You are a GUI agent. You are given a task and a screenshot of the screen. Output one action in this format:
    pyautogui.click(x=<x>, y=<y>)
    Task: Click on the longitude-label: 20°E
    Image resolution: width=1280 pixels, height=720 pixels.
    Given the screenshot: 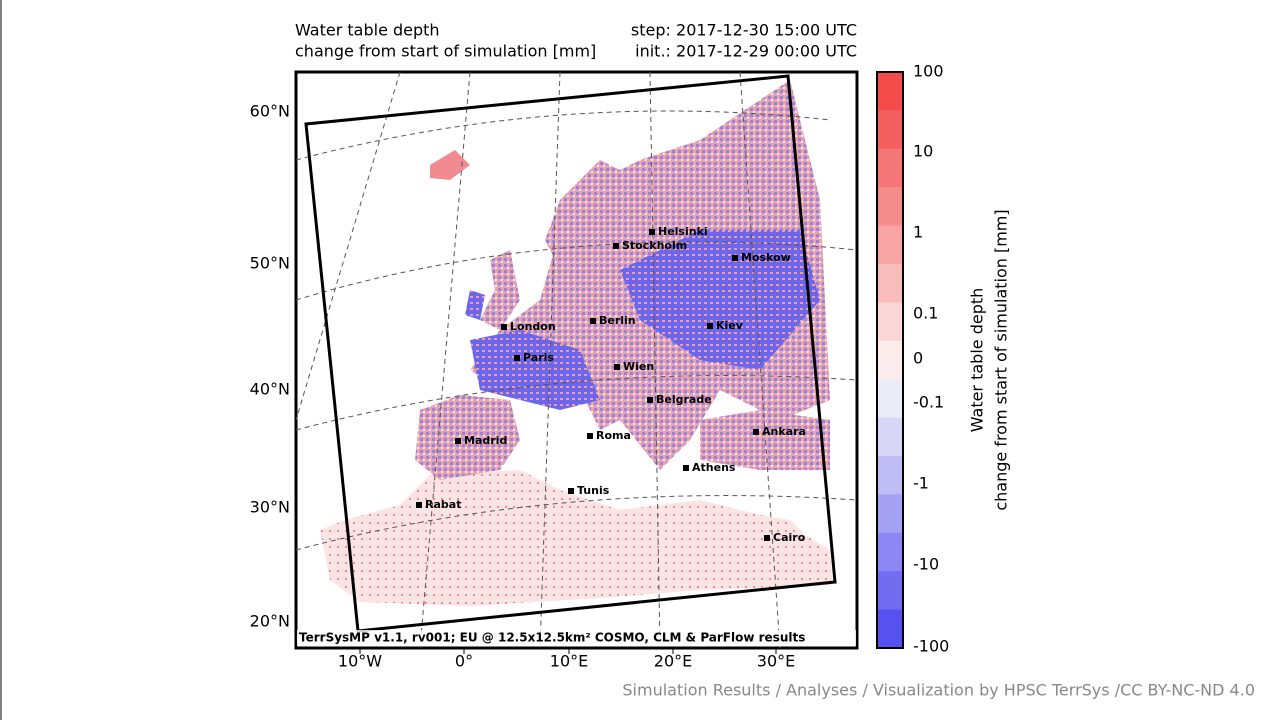 What is the action you would take?
    pyautogui.click(x=673, y=661)
    